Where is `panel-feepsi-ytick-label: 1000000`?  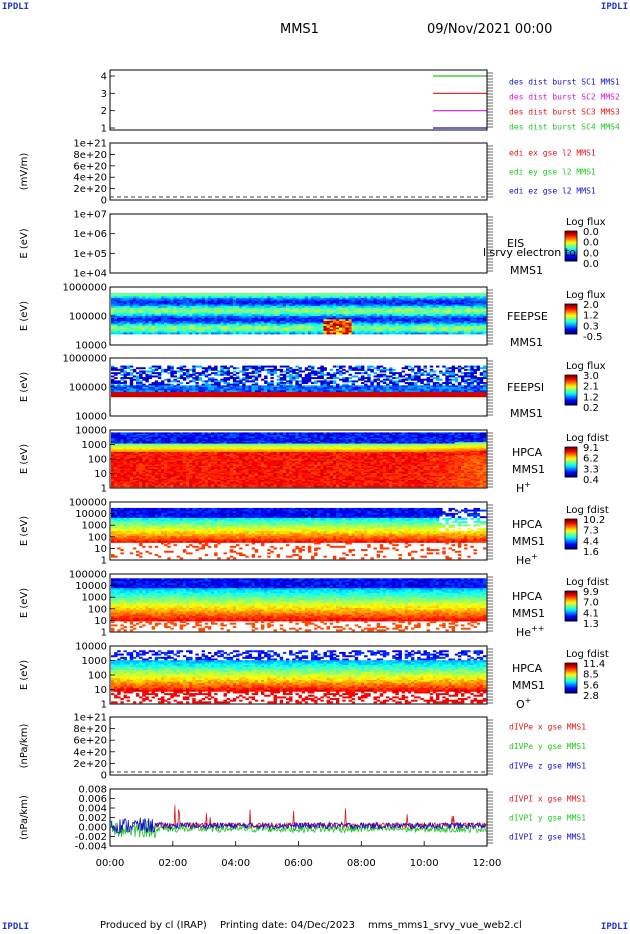
panel-feepsi-ytick-label: 1000000 is located at coordinates (84, 359).